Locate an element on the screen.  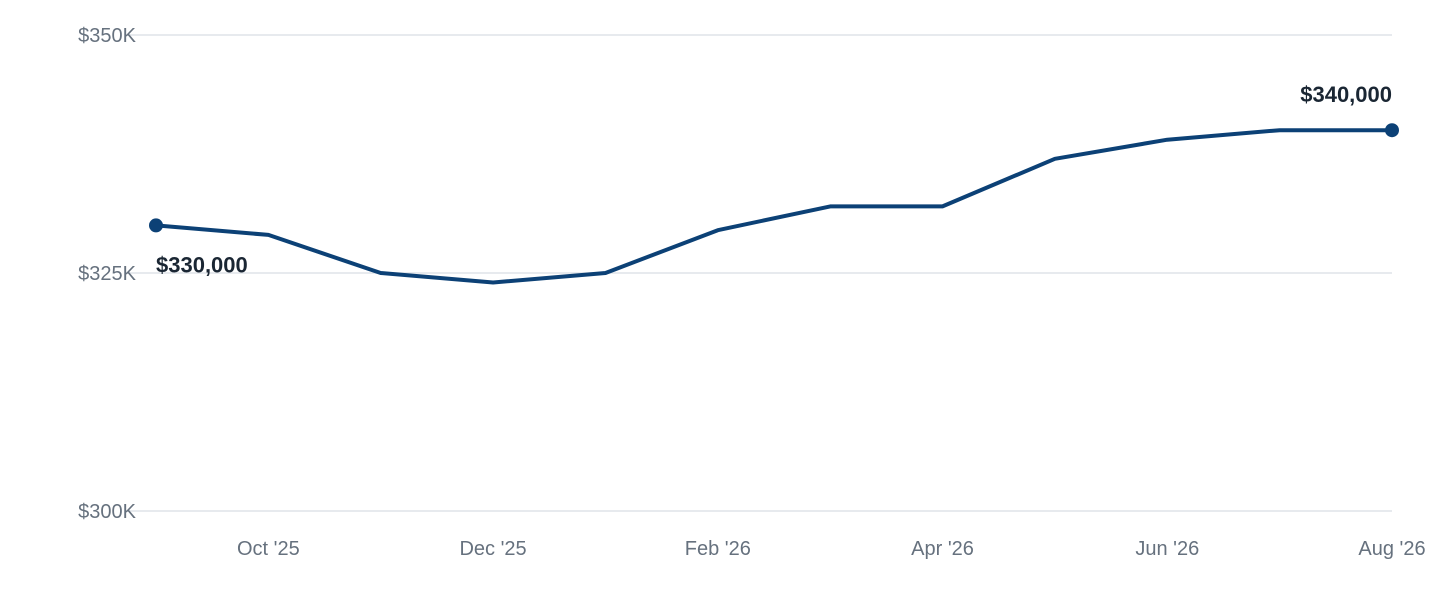
data-label: $340,000 is located at coordinates (1346, 94).